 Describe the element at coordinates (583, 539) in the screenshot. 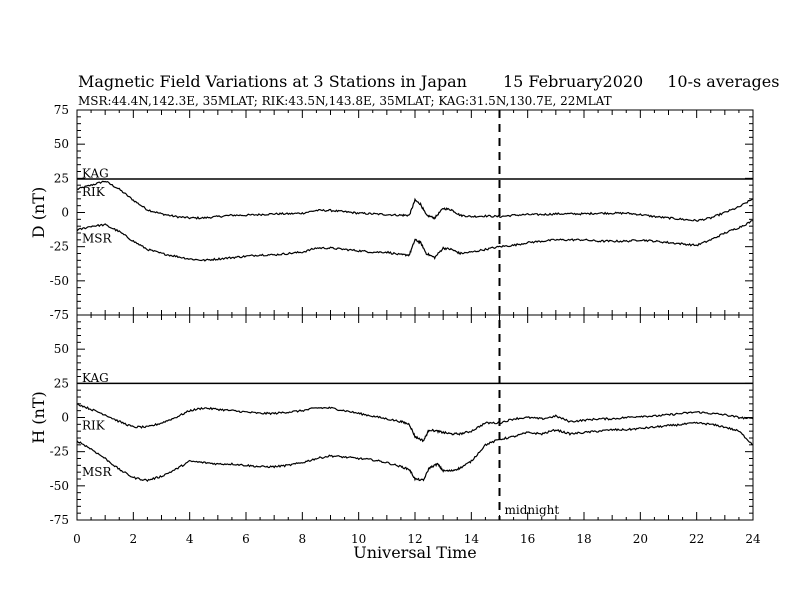

I see `xtick-label: 18` at that location.